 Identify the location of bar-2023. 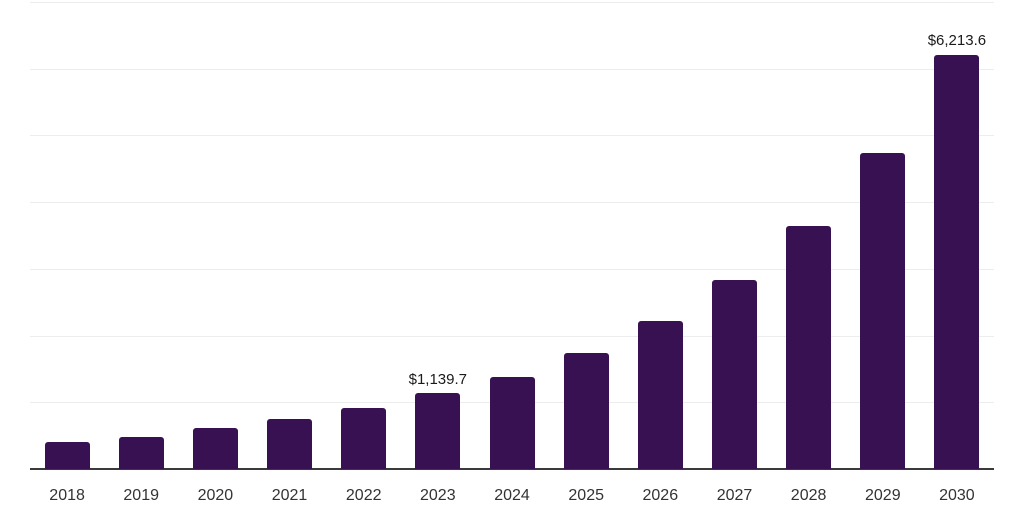
(438, 431).